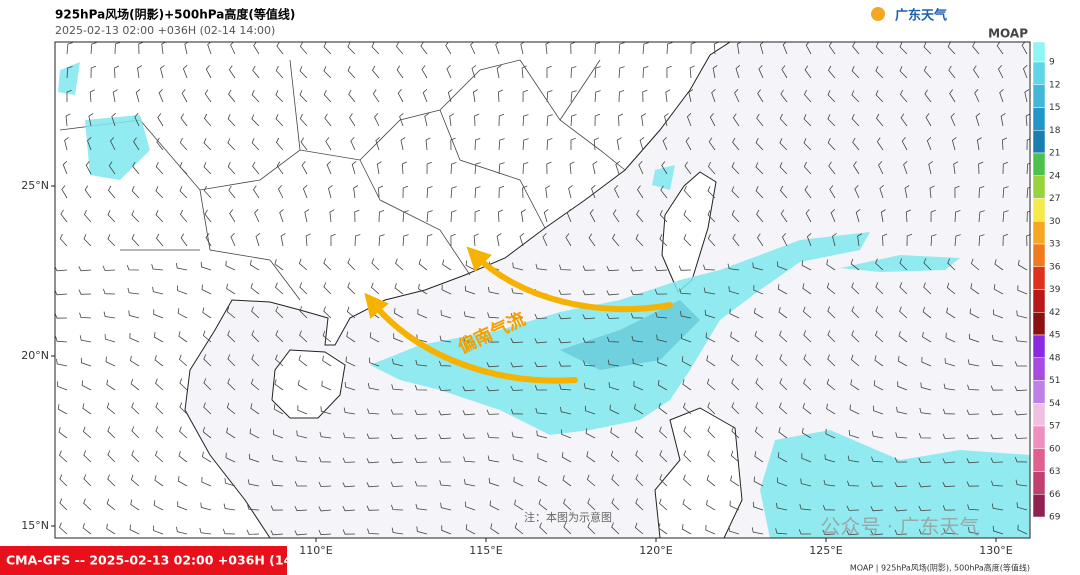  Describe the element at coordinates (35, 185) in the screenshot. I see `lat-label: 25°N` at that location.